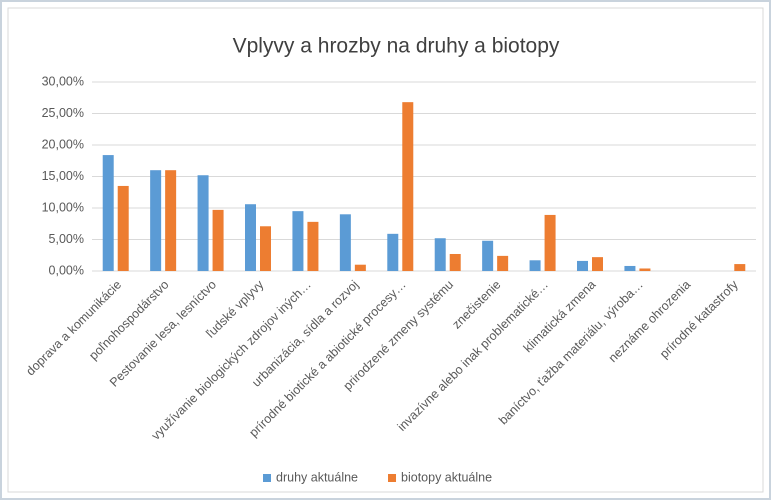  Describe the element at coordinates (63, 81) in the screenshot. I see `y-tick-label: 30,00%` at that location.